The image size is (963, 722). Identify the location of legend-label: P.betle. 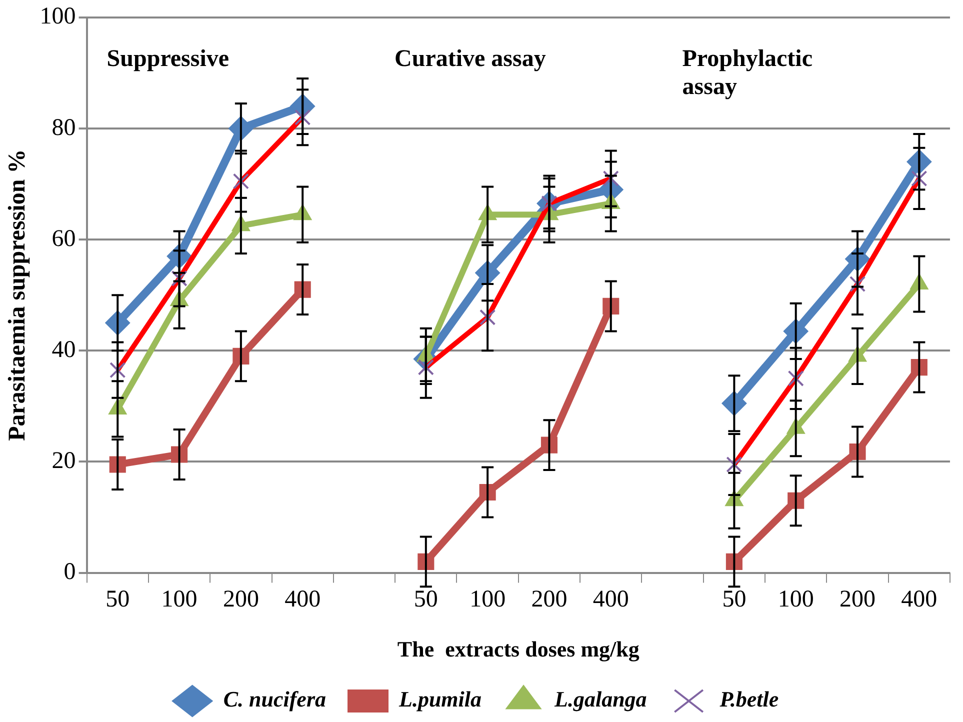
(748, 699).